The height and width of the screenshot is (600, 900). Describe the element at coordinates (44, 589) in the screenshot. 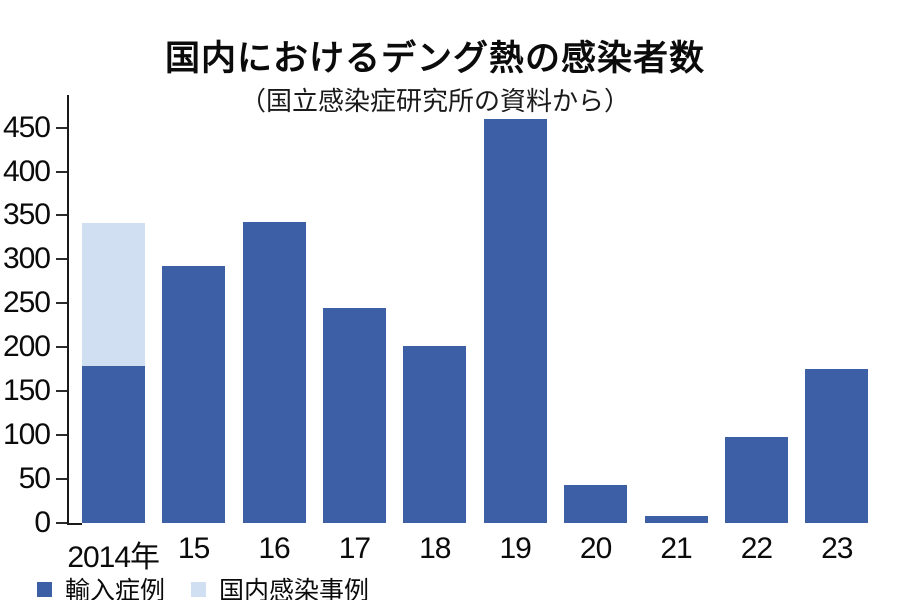

I see `legend-swatch-imported` at that location.